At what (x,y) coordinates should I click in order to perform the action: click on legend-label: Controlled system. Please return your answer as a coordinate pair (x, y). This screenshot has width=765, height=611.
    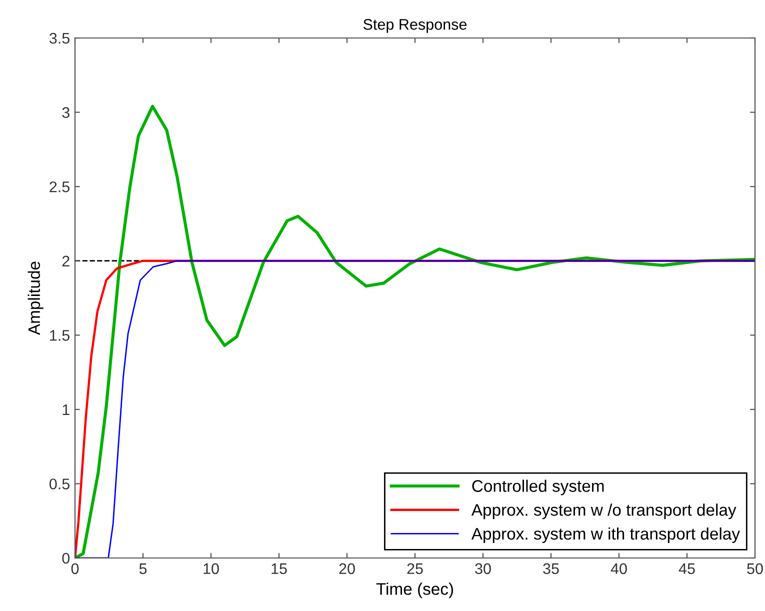
    Looking at the image, I should click on (538, 488).